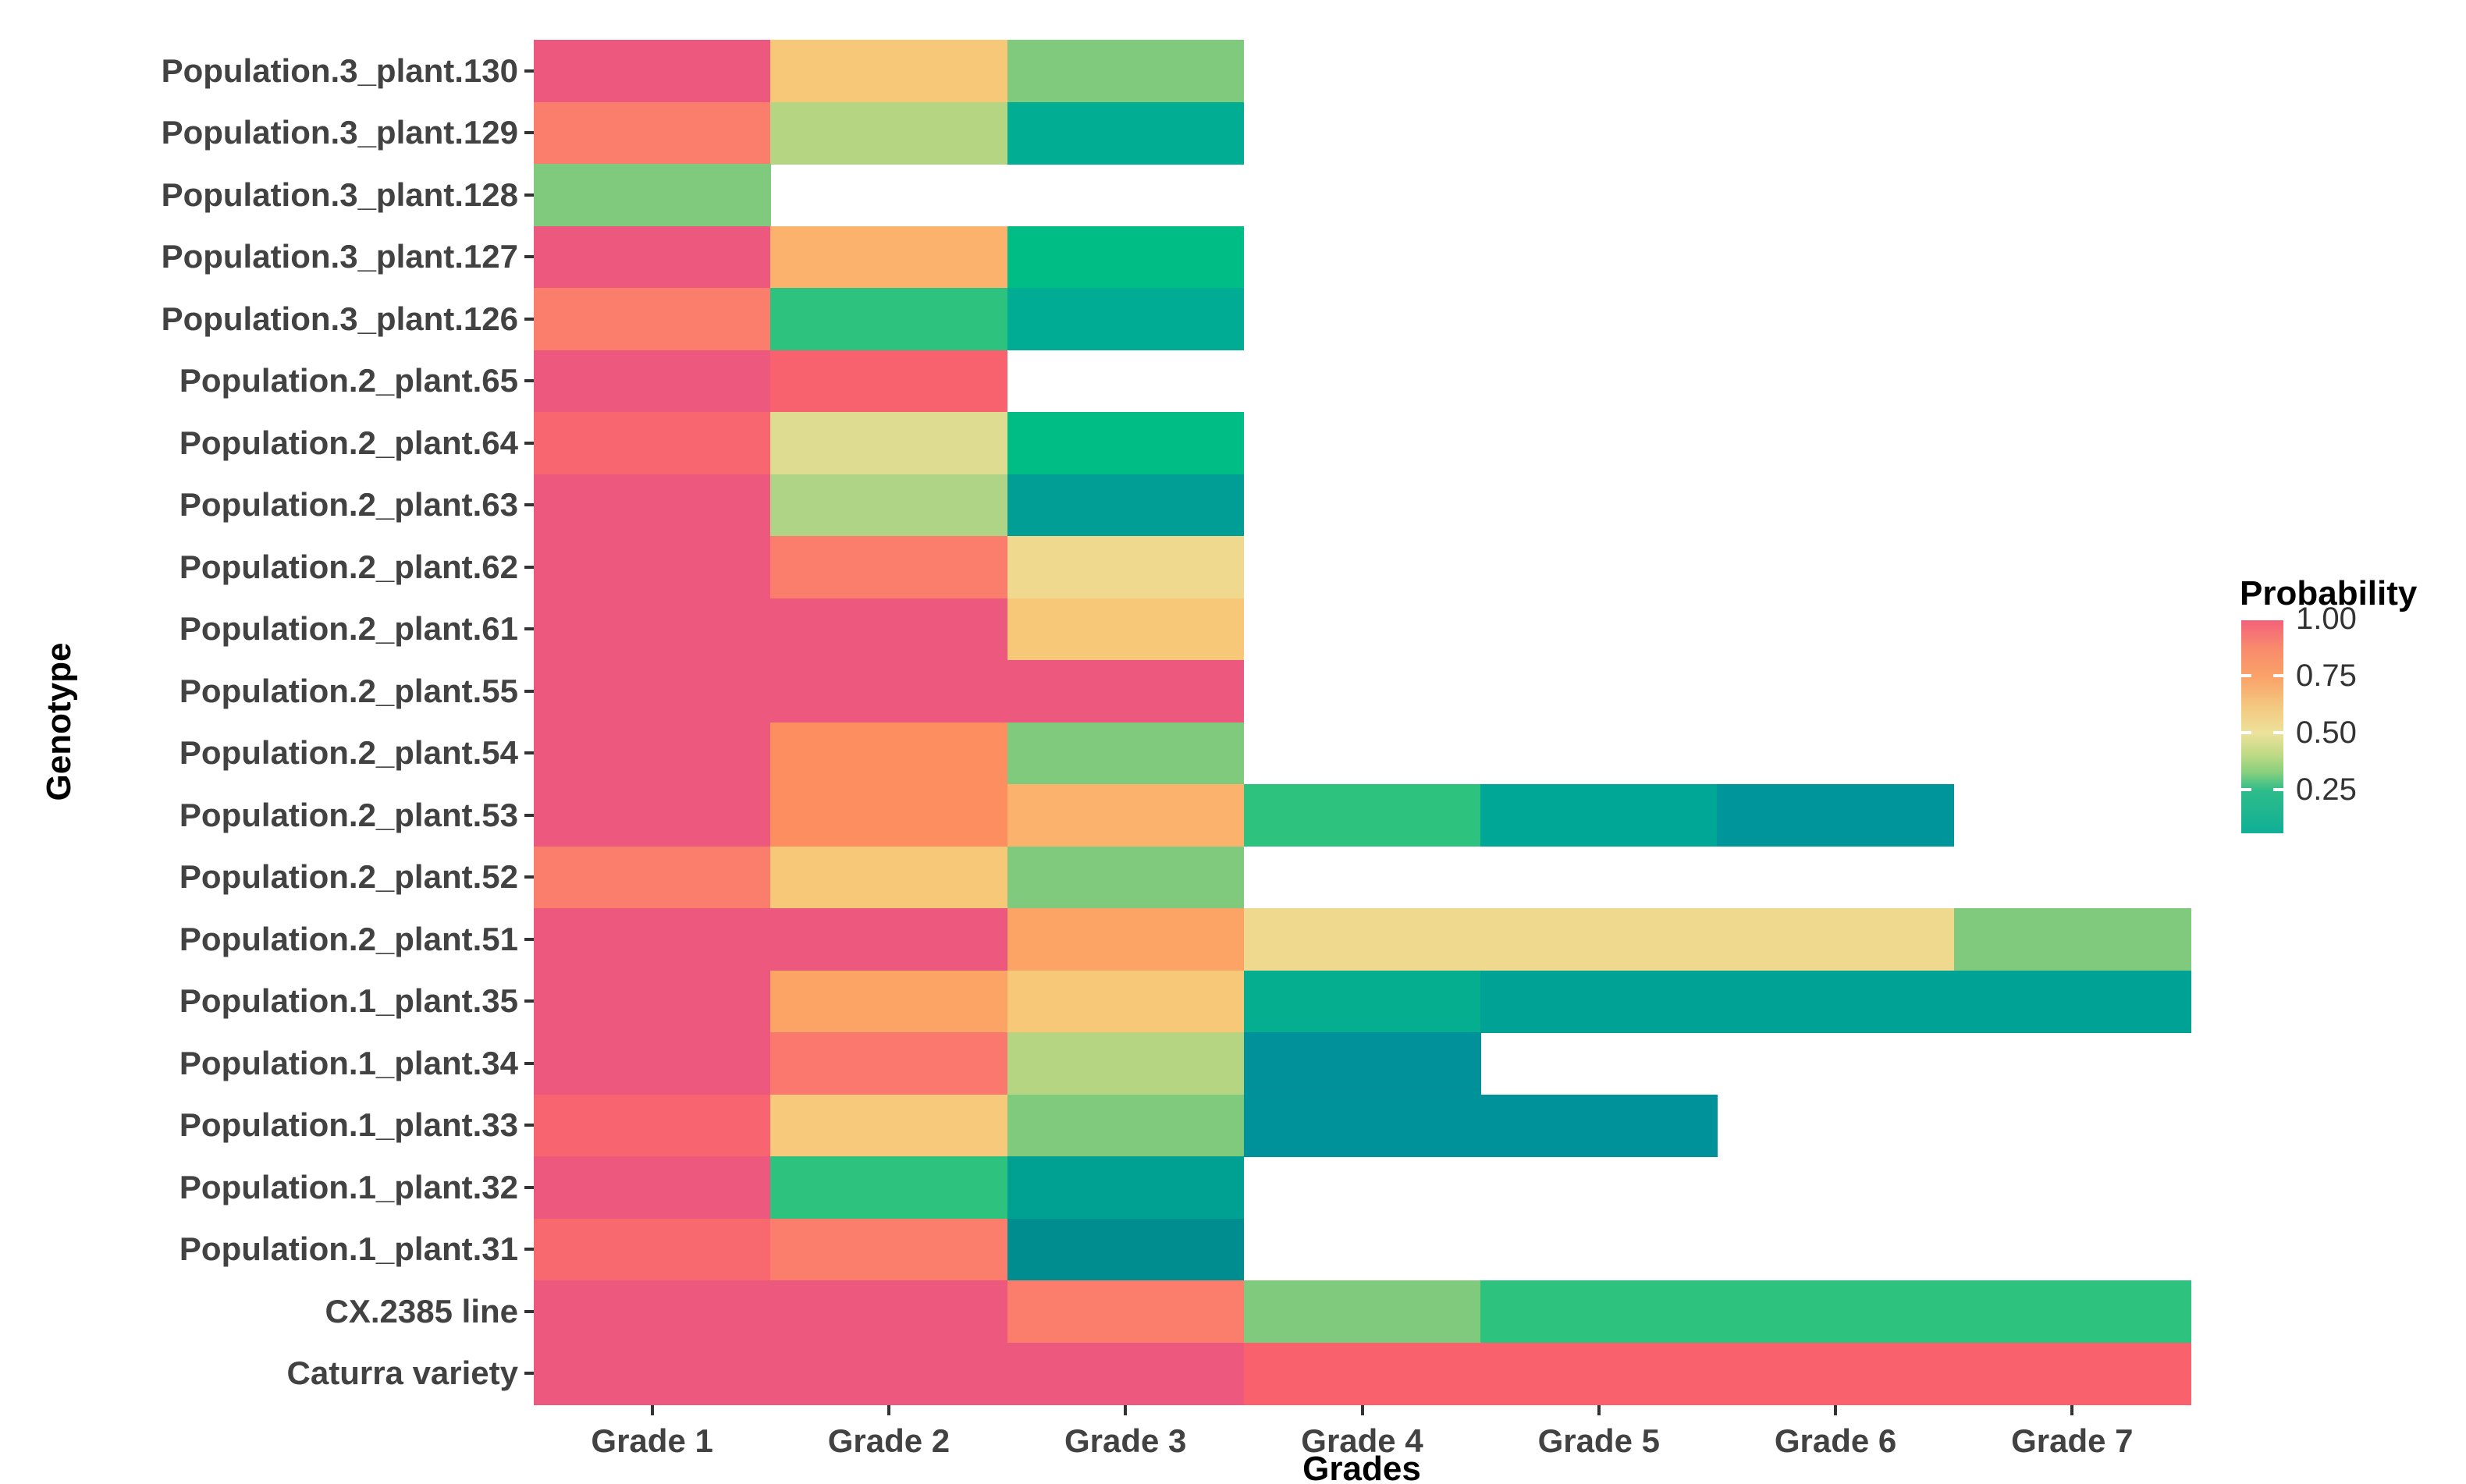  Describe the element at coordinates (349, 505) in the screenshot. I see `y-tick-label: Population.2_plant.63` at that location.